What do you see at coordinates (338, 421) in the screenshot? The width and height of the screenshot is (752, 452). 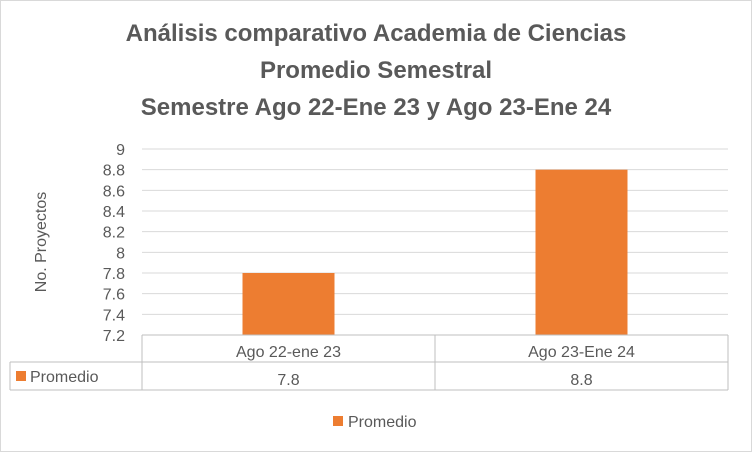 I see `legend-key` at bounding box center [338, 421].